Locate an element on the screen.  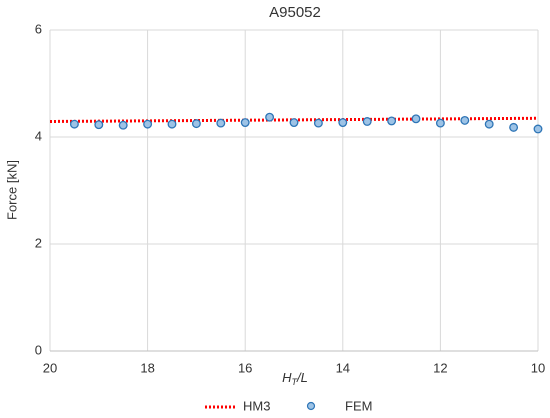
legend-label: HM3 is located at coordinates (256, 405).